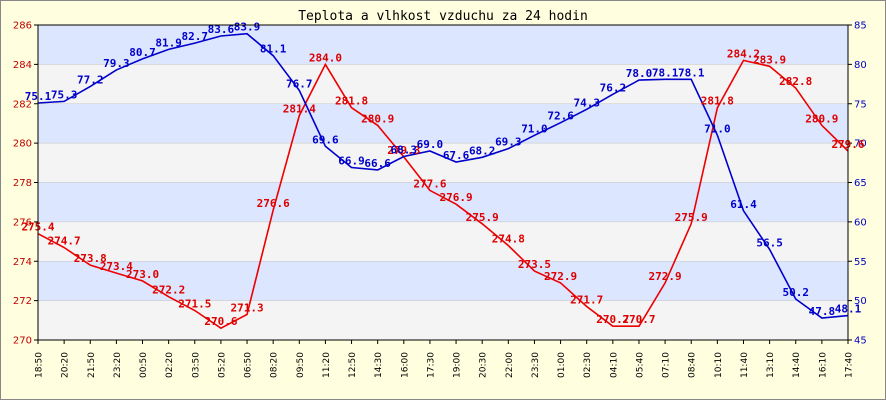 This screenshot has width=886, height=400. I want to click on red-data-label: 270.6, so click(220, 321).